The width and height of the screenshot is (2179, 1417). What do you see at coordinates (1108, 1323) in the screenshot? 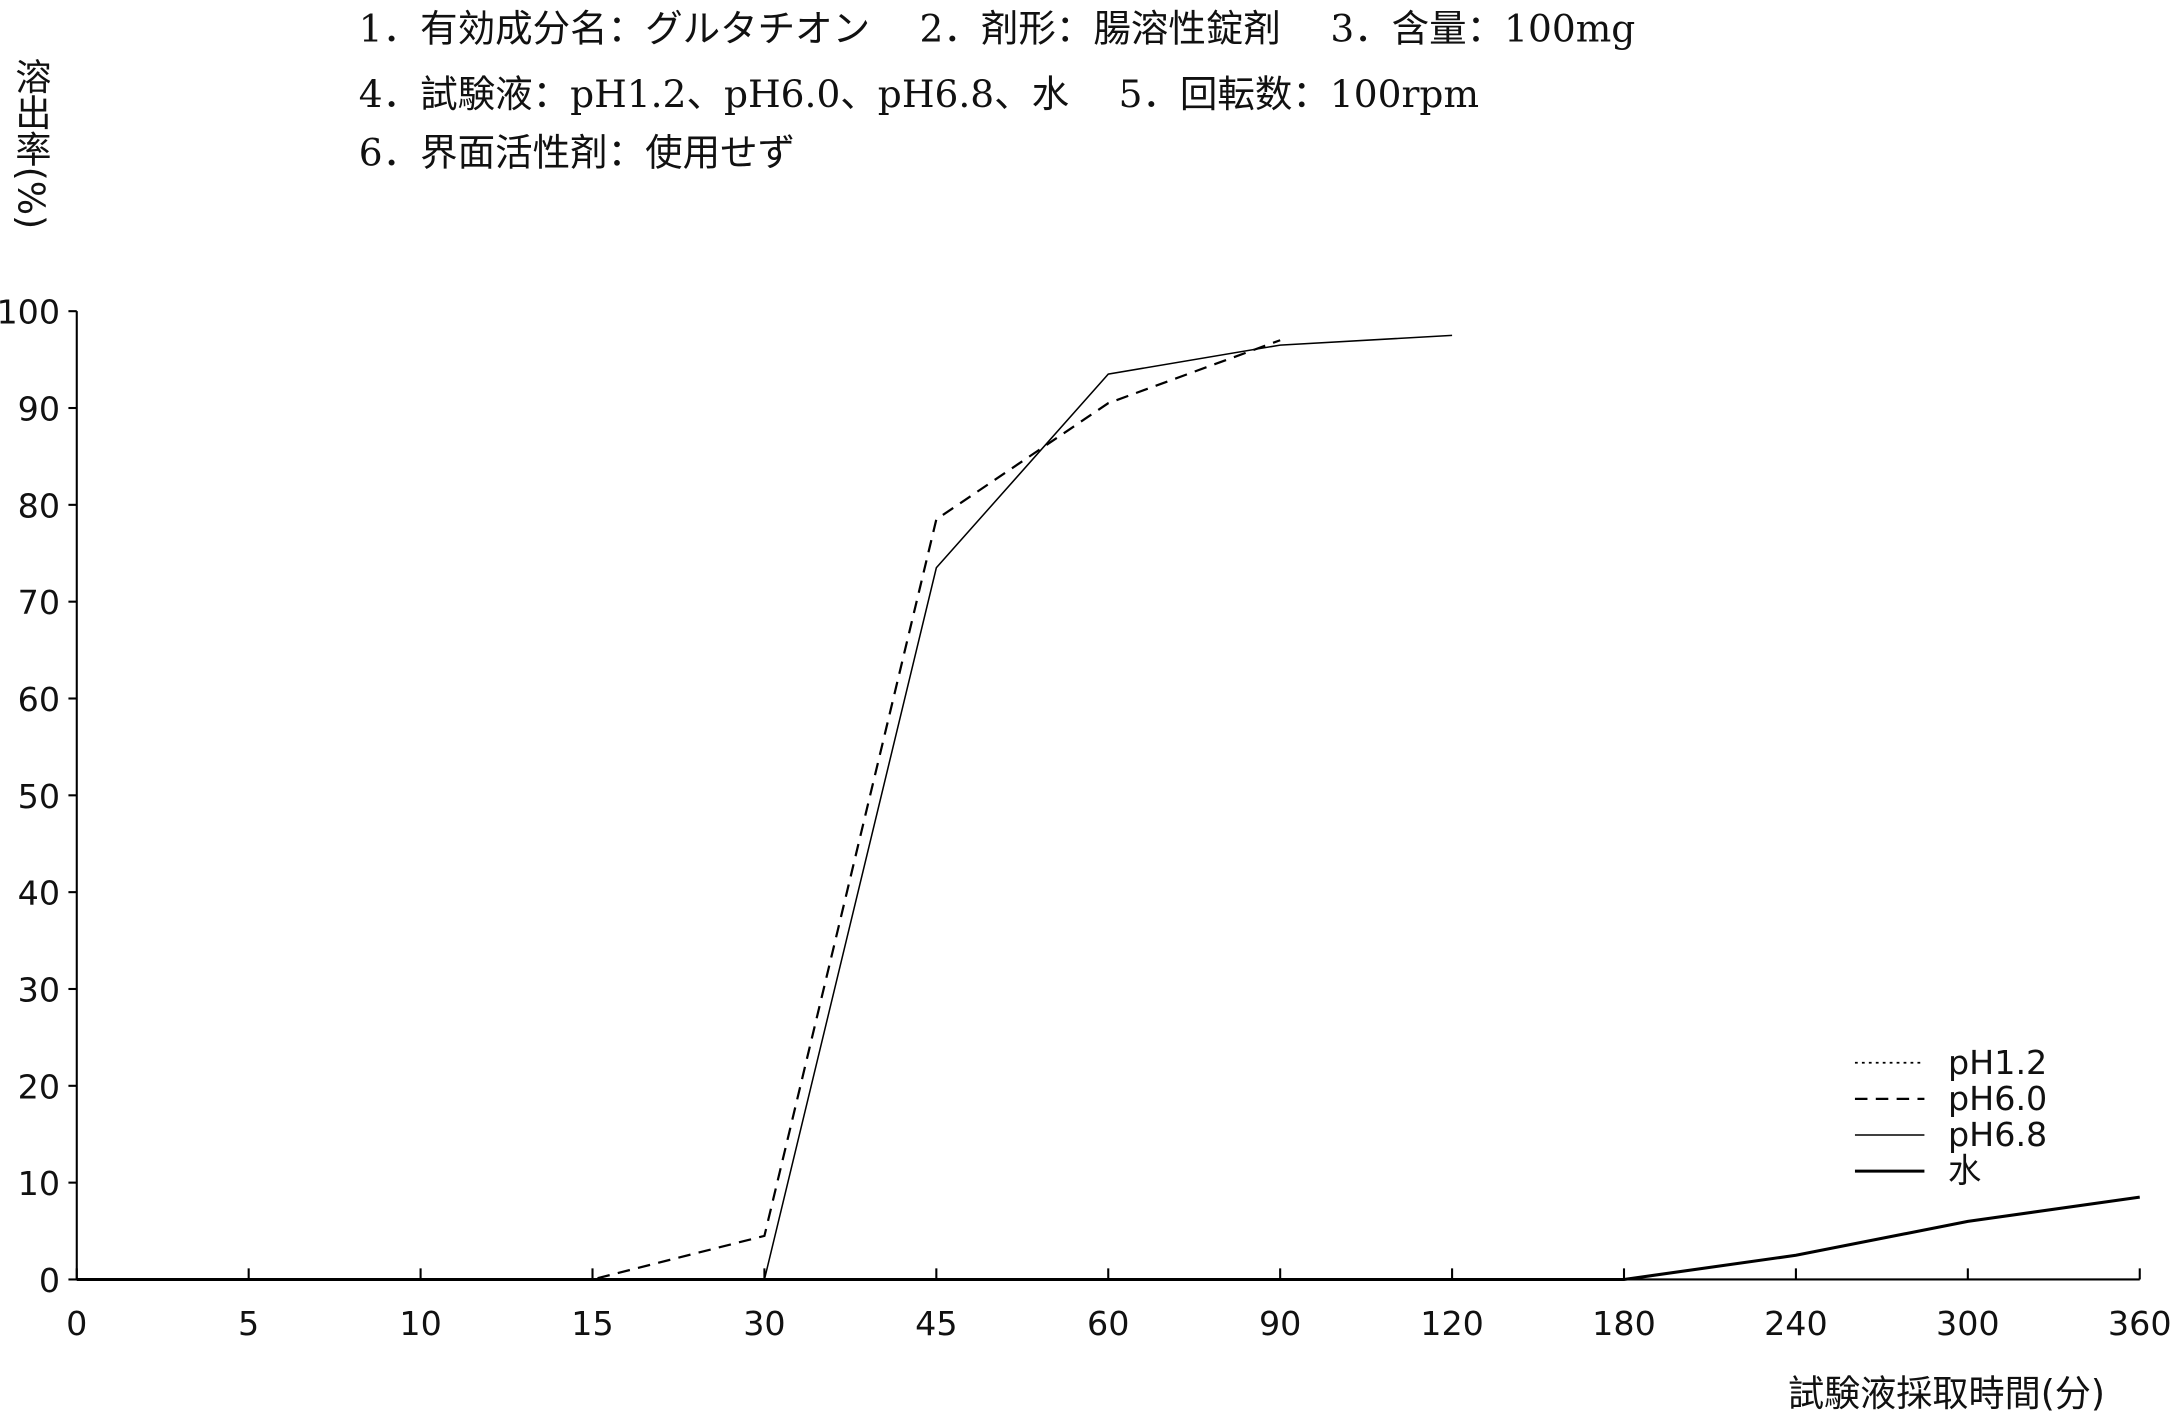
I see `x-tick-label: 60` at bounding box center [1108, 1323].